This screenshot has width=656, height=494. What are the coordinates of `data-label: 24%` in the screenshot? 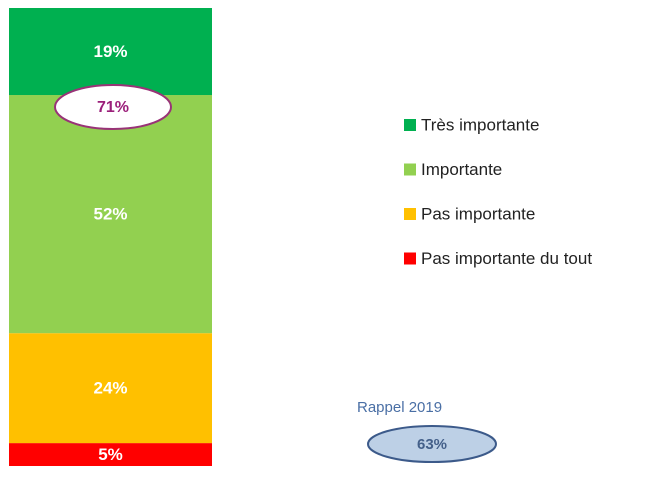 It's located at (110, 388).